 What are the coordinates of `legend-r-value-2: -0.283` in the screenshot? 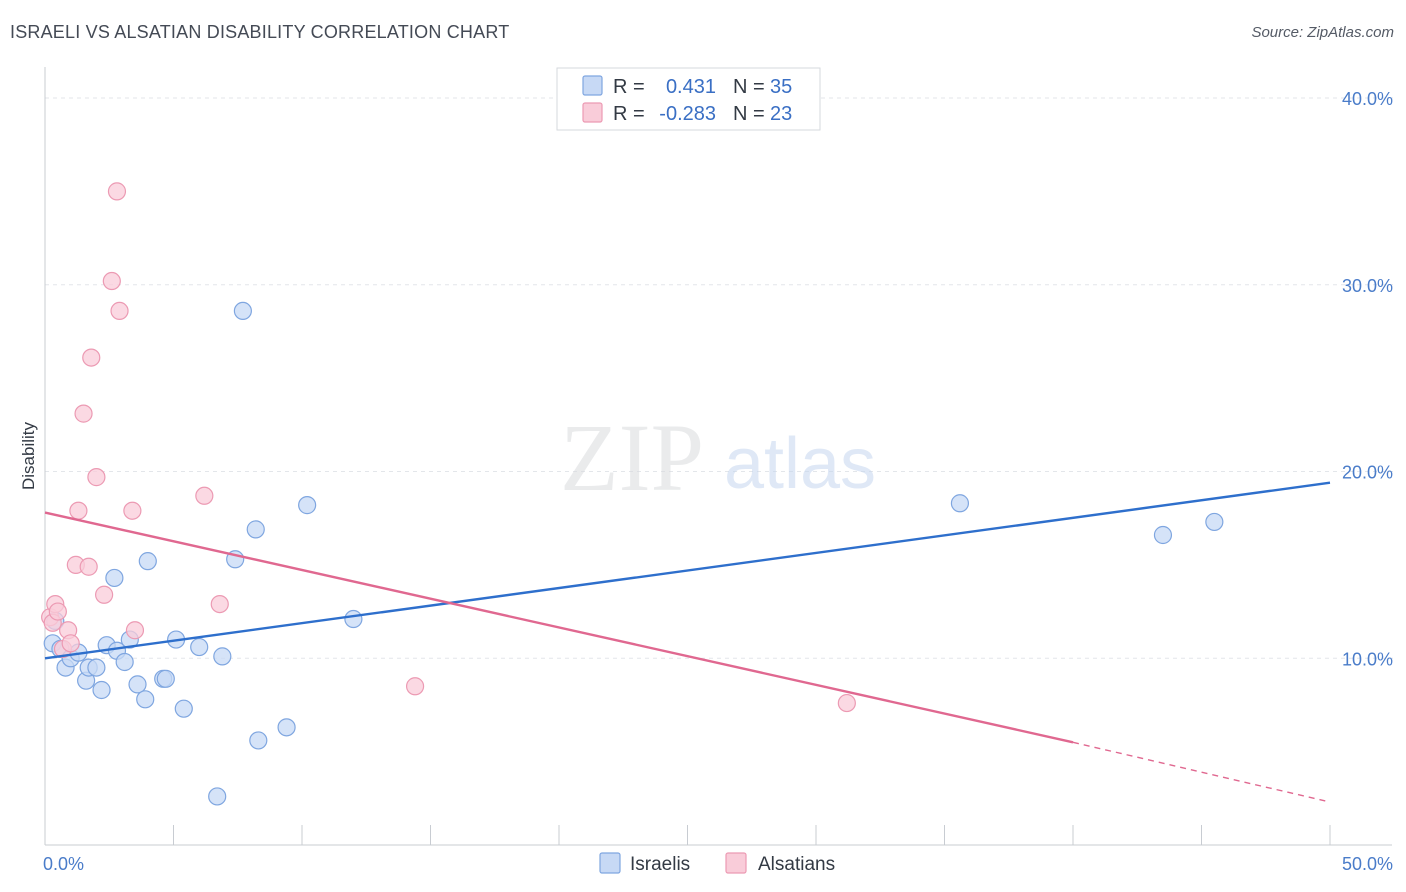 It's located at (687, 114).